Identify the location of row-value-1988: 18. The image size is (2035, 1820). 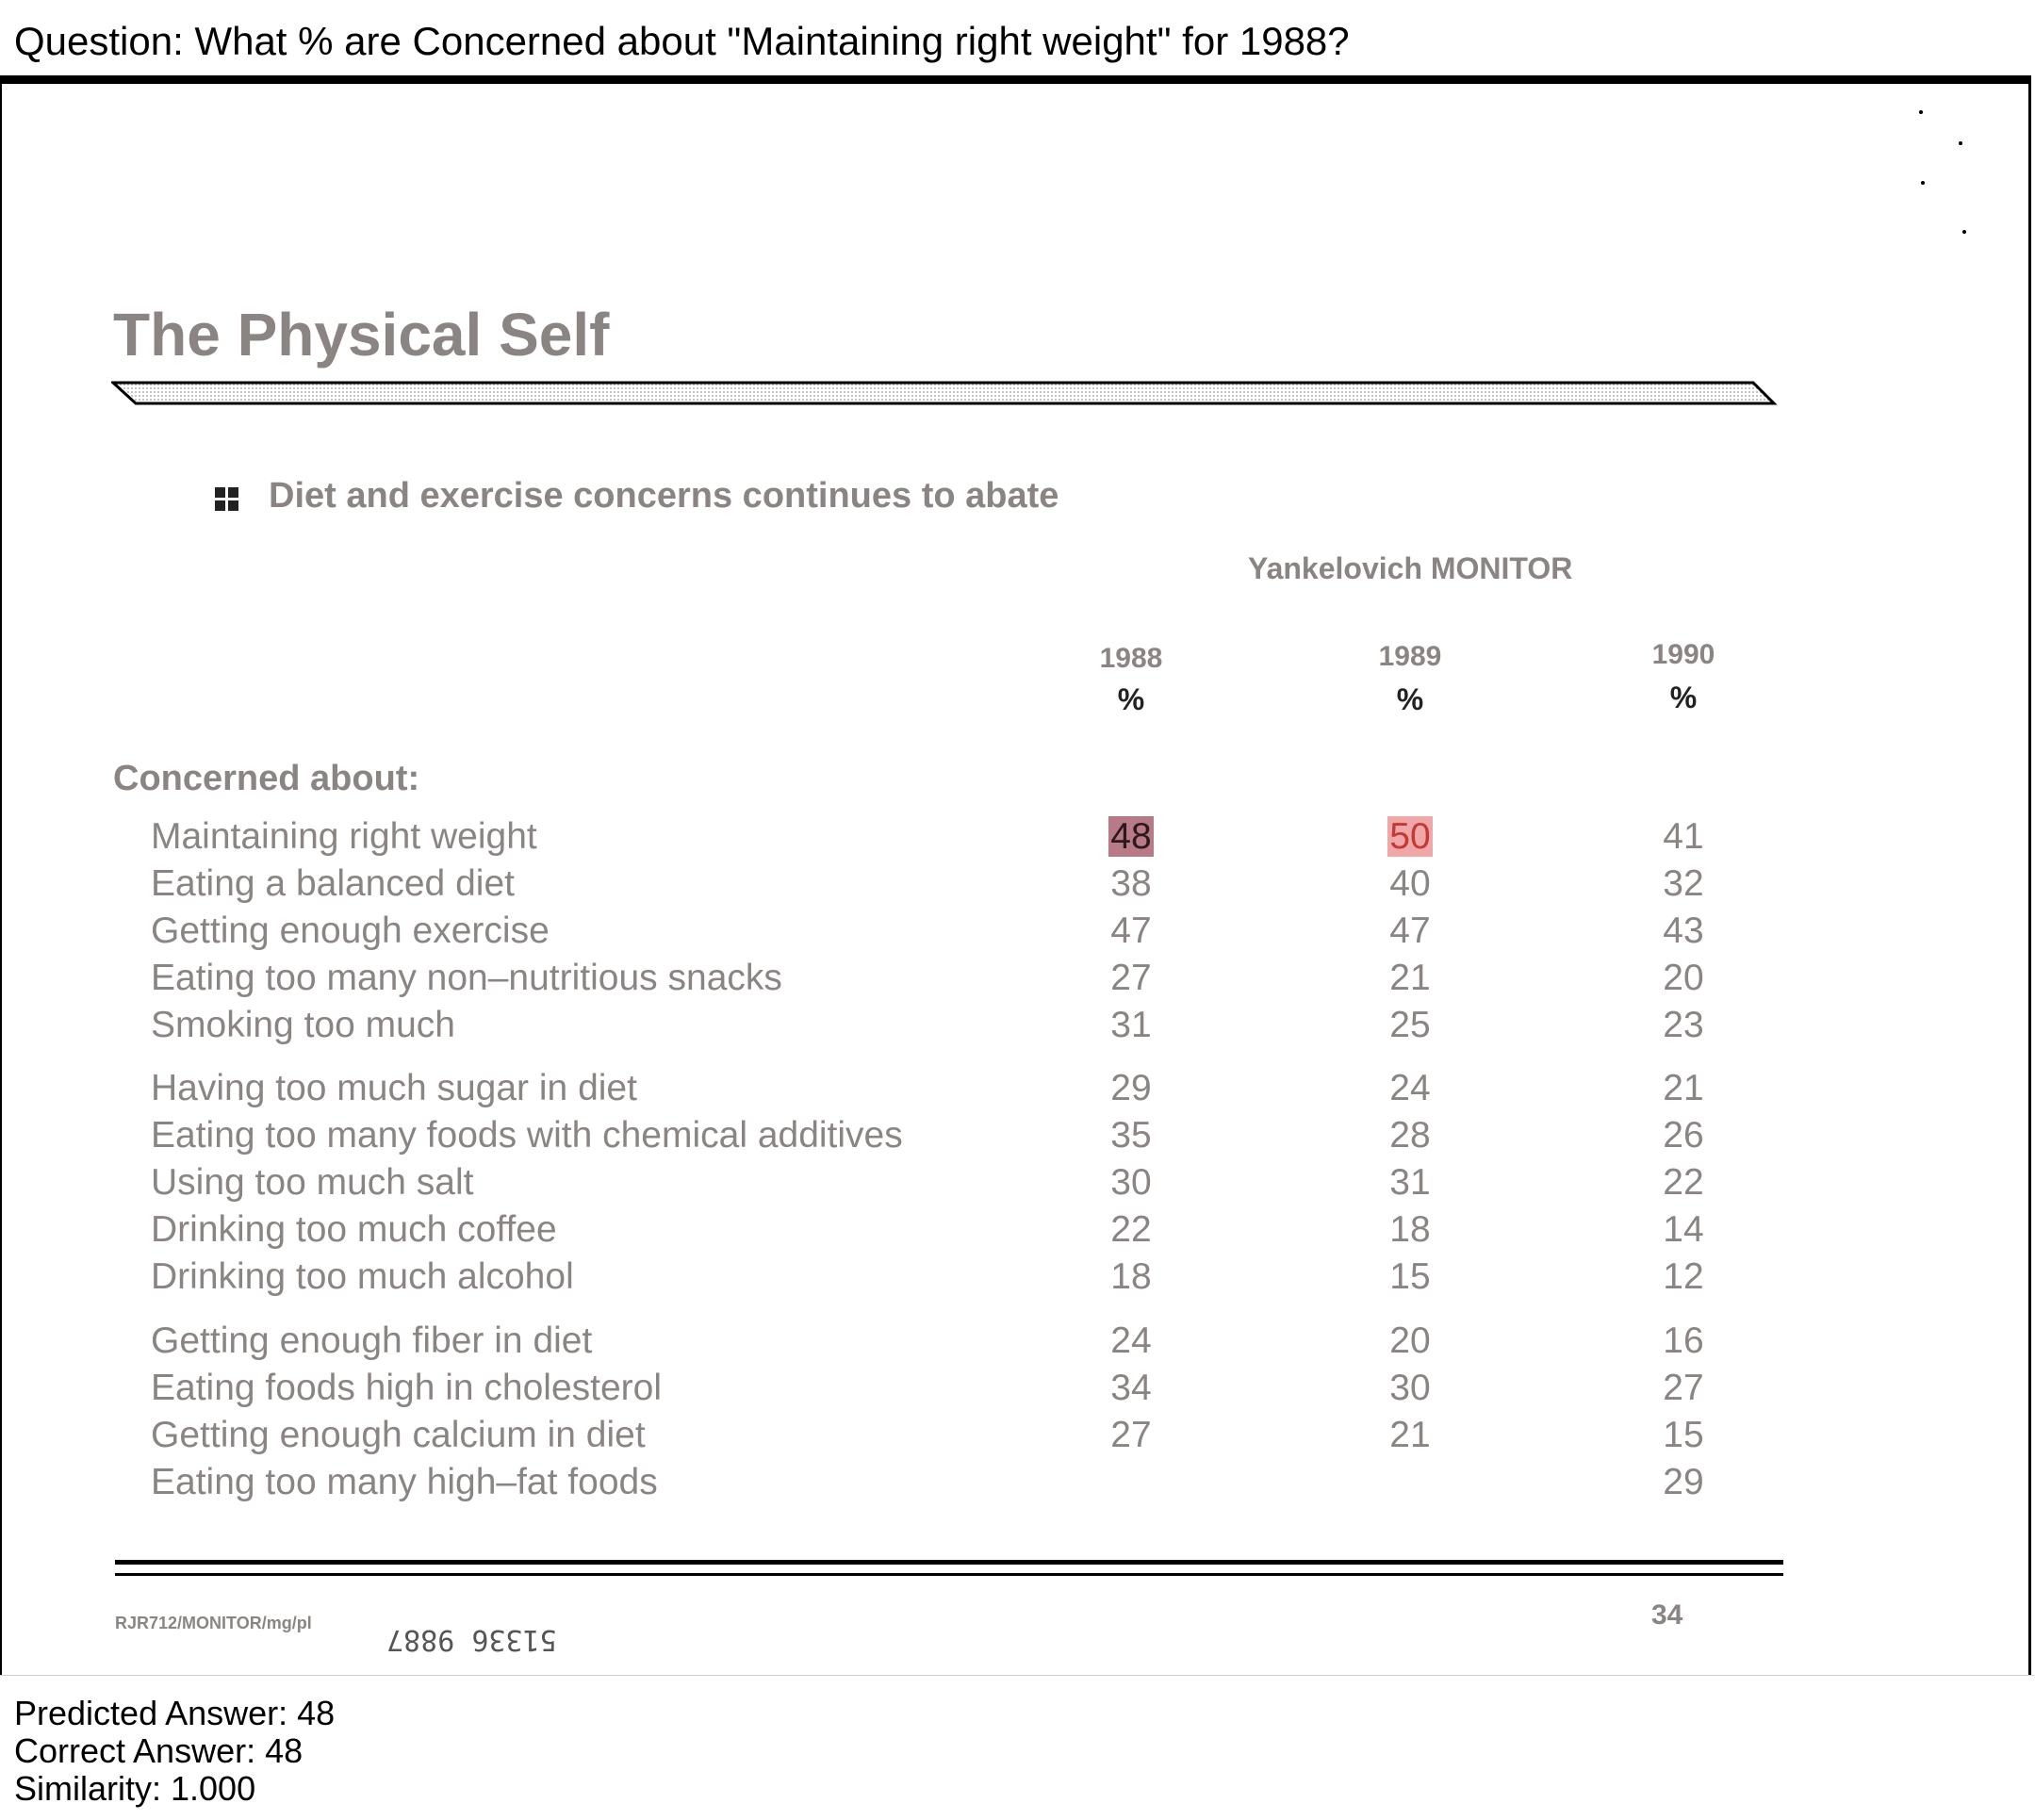
(1131, 1276).